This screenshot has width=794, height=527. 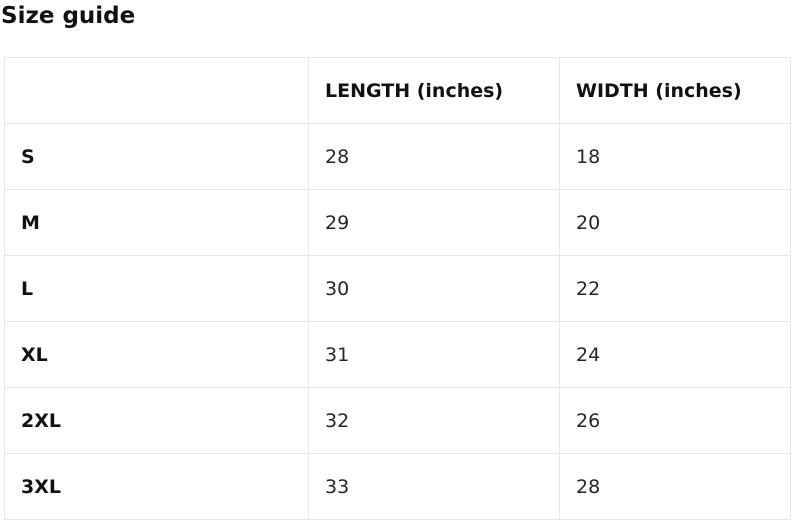 What do you see at coordinates (675, 288) in the screenshot?
I see `width-value: 22` at bounding box center [675, 288].